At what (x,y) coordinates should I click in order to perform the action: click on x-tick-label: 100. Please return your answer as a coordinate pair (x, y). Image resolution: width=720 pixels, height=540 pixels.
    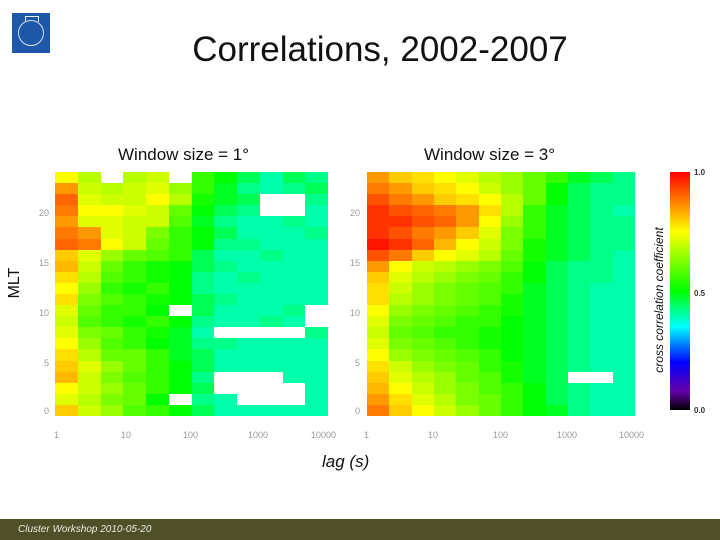
    Looking at the image, I should click on (501, 435).